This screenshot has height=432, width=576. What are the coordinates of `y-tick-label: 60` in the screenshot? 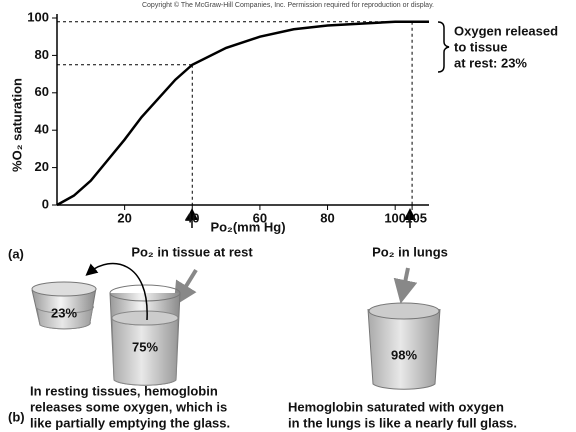 It's located at (42, 91).